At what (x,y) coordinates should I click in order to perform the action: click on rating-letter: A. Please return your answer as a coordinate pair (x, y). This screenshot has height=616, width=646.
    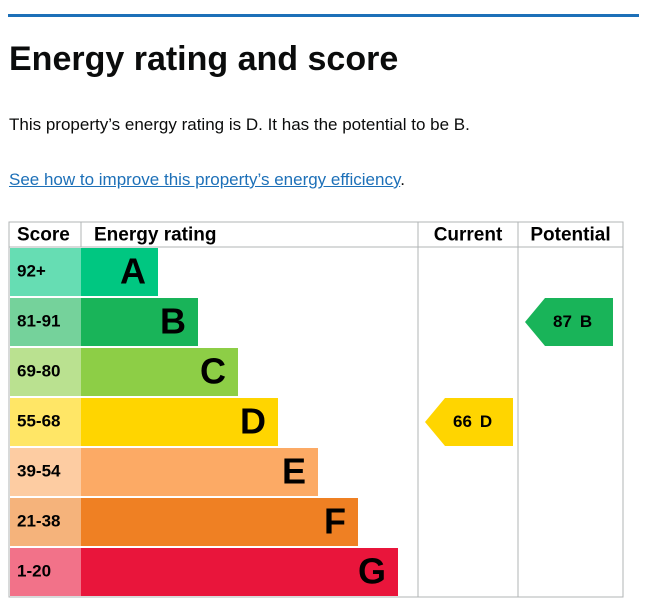
    Looking at the image, I should click on (133, 271).